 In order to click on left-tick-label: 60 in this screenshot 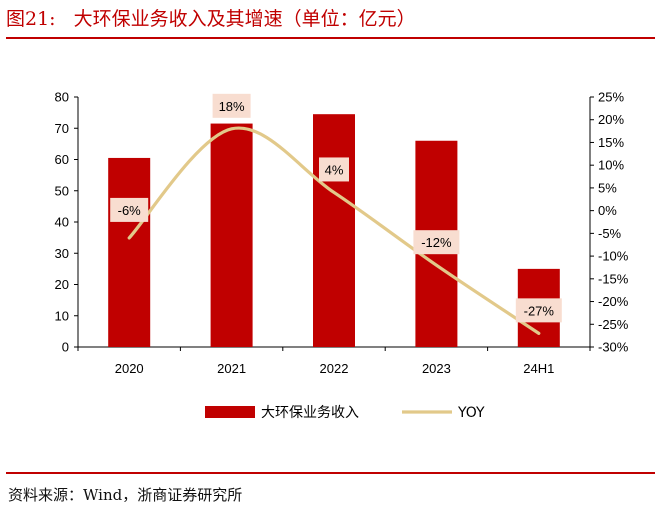, I will do `click(62, 159)`.